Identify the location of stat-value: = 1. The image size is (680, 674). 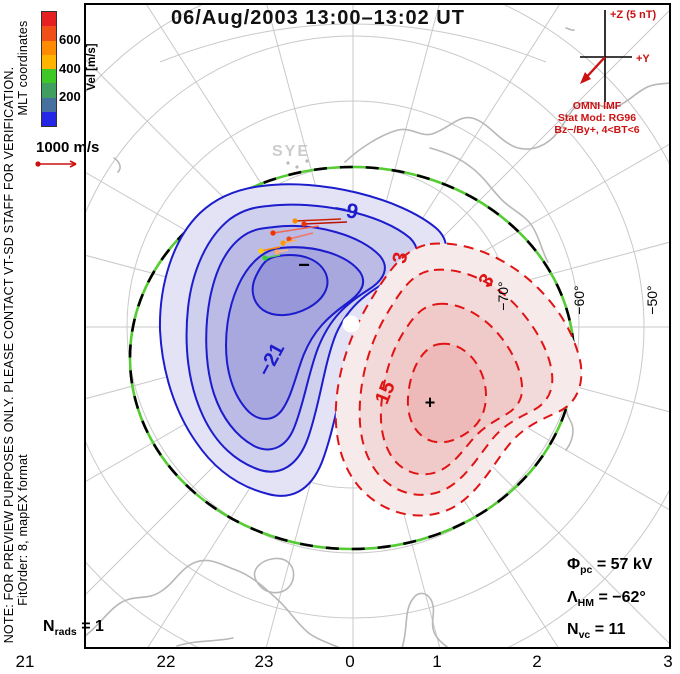
(90, 626).